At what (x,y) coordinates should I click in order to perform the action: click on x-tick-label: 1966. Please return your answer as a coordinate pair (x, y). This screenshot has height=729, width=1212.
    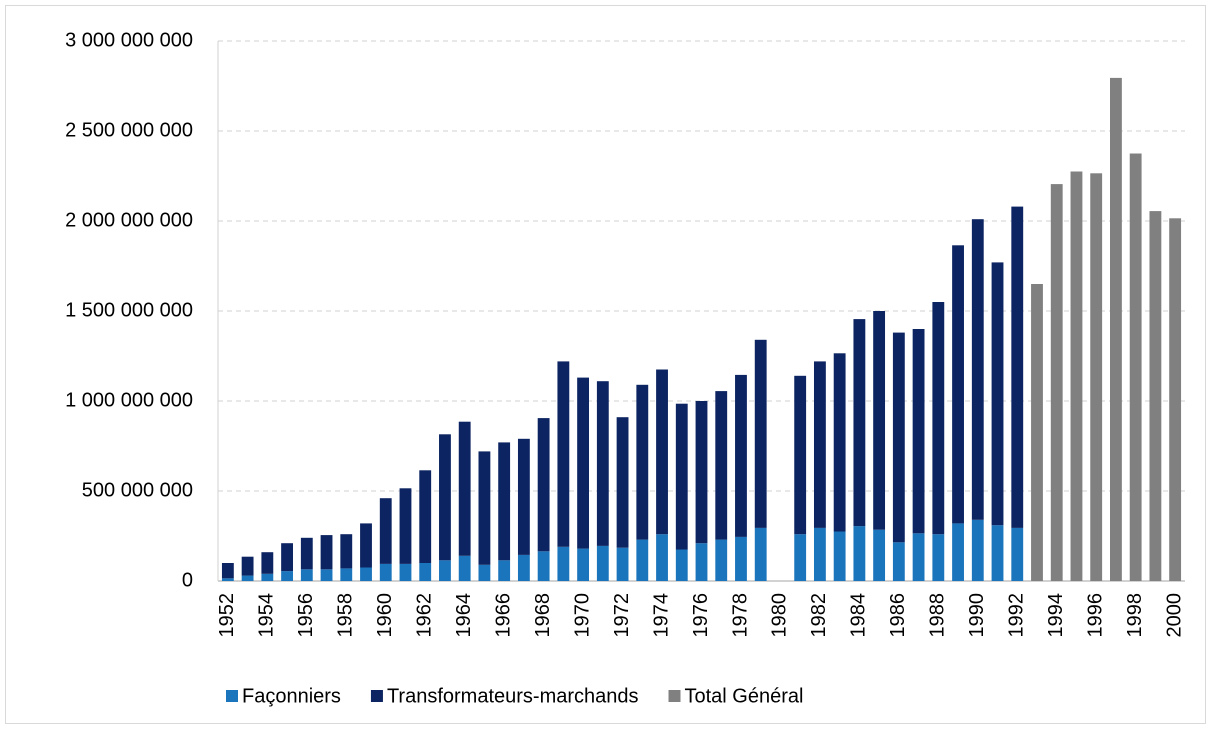
    Looking at the image, I should click on (503, 615).